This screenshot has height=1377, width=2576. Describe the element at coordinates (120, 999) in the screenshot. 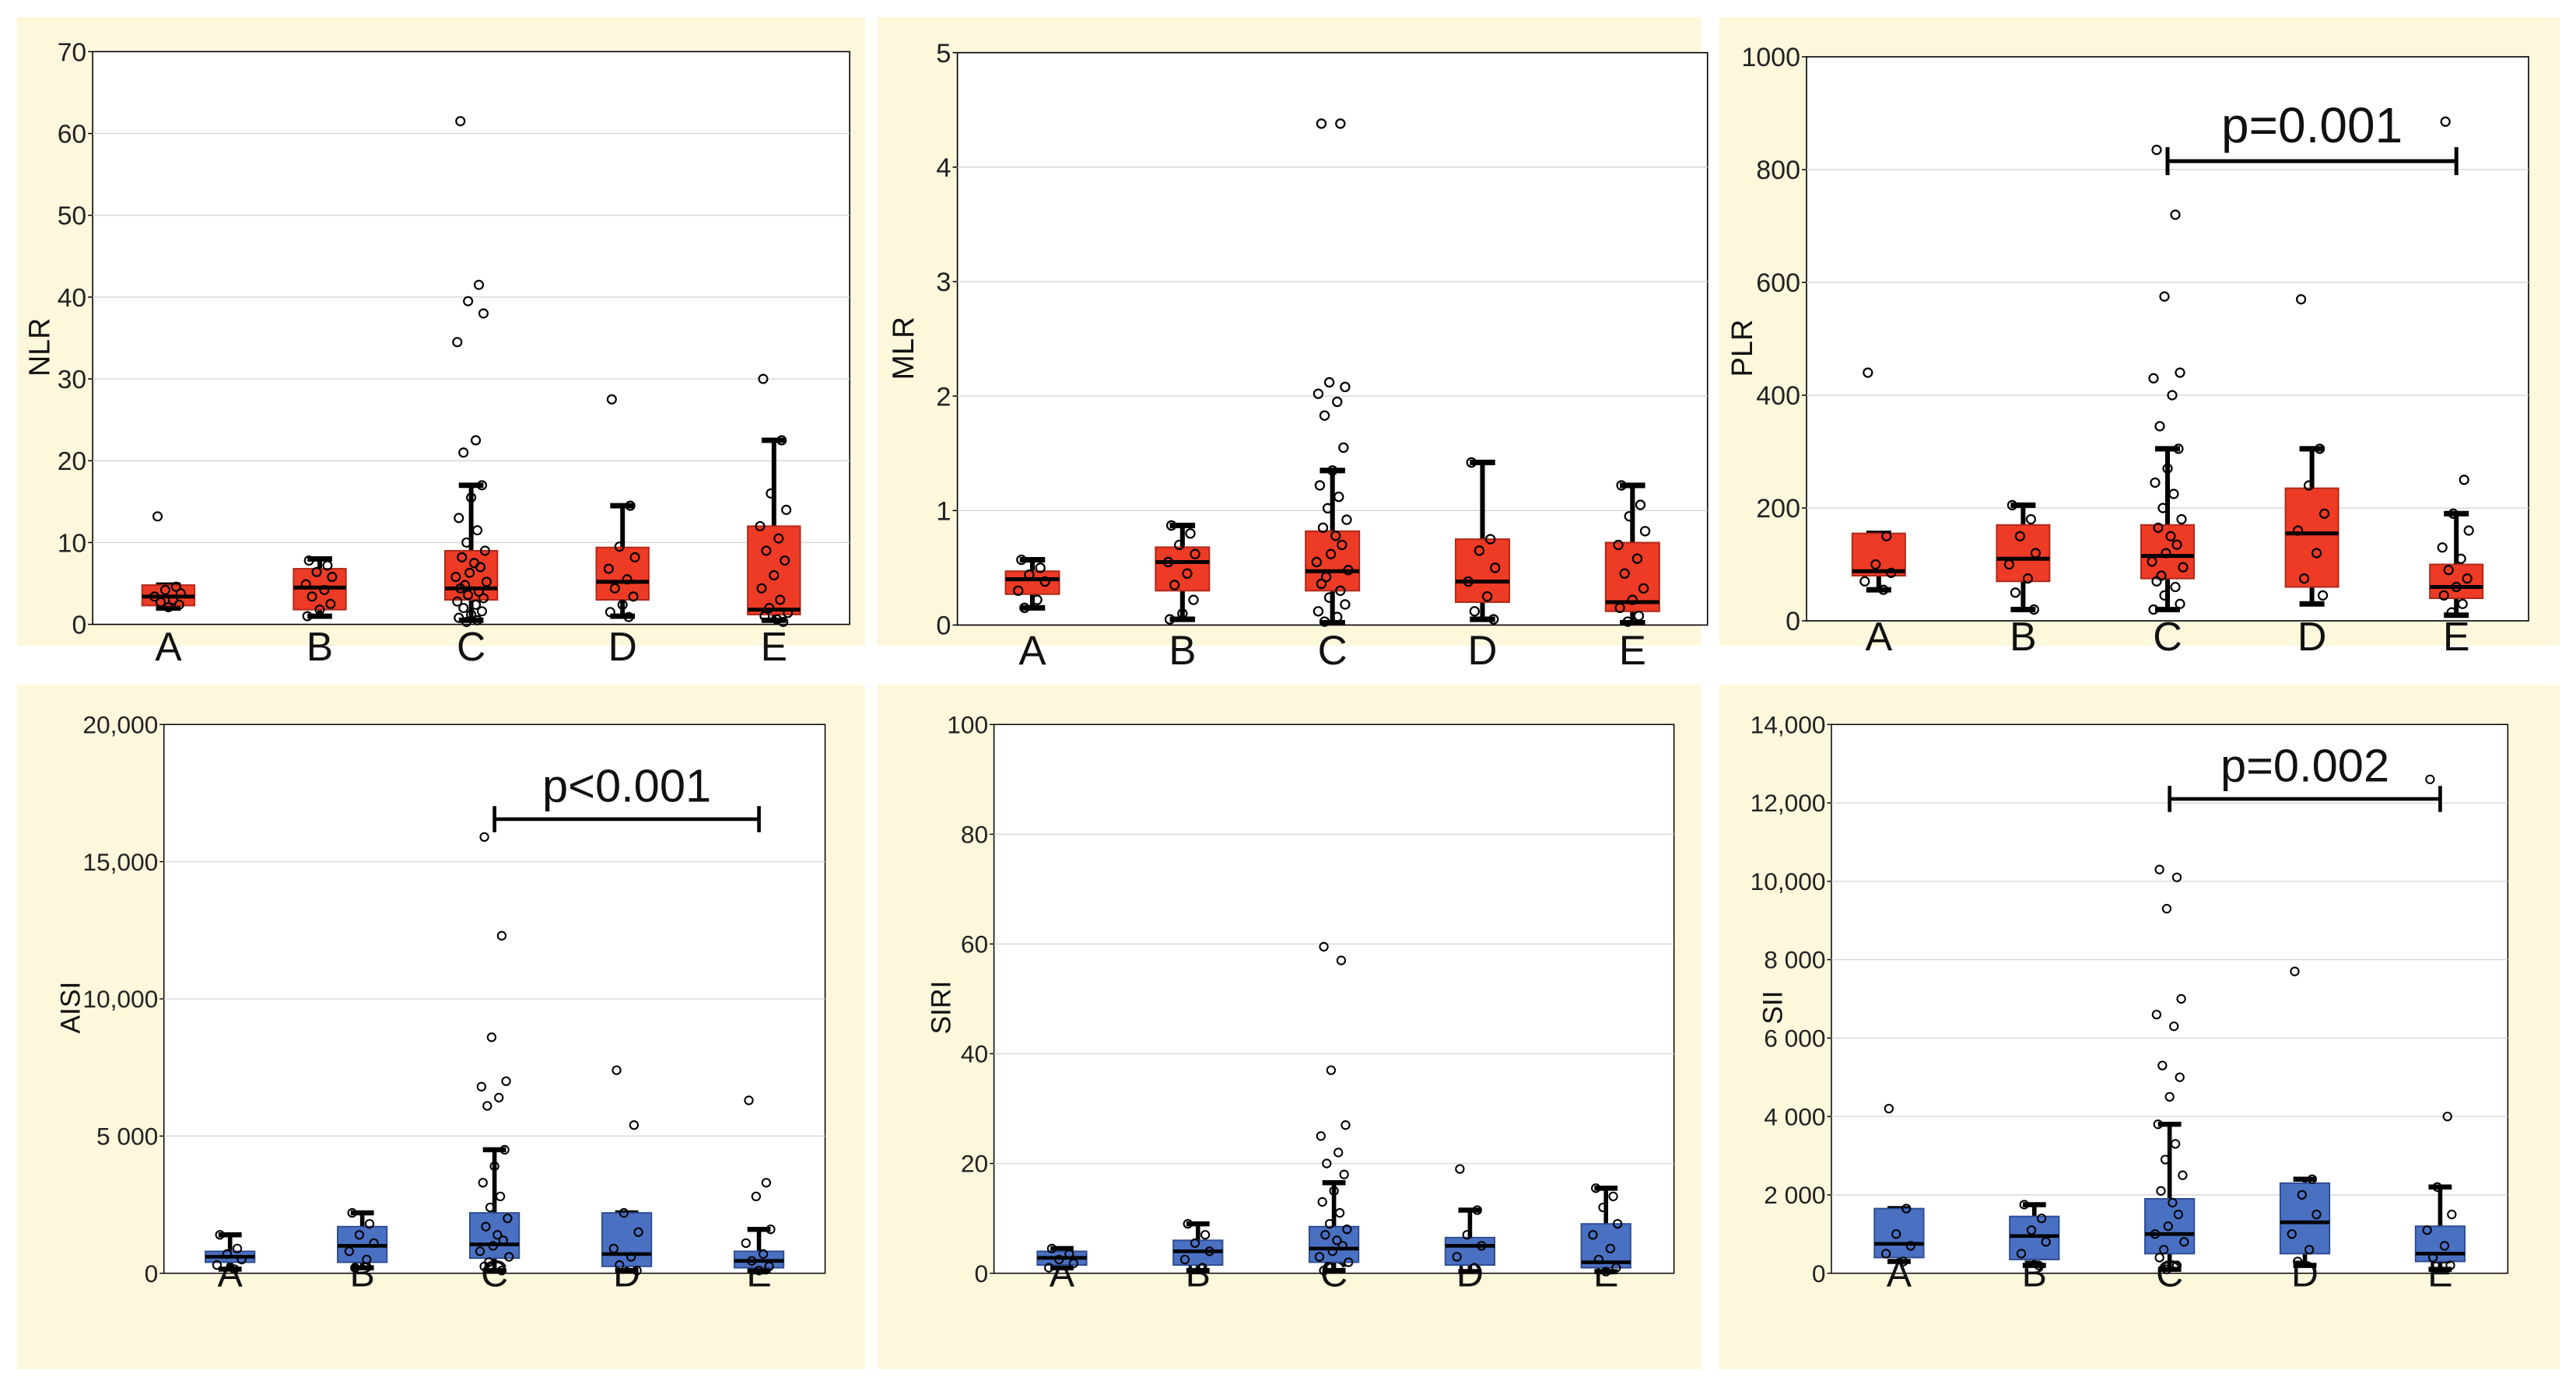

I see `y-tick-label: 10,000` at that location.